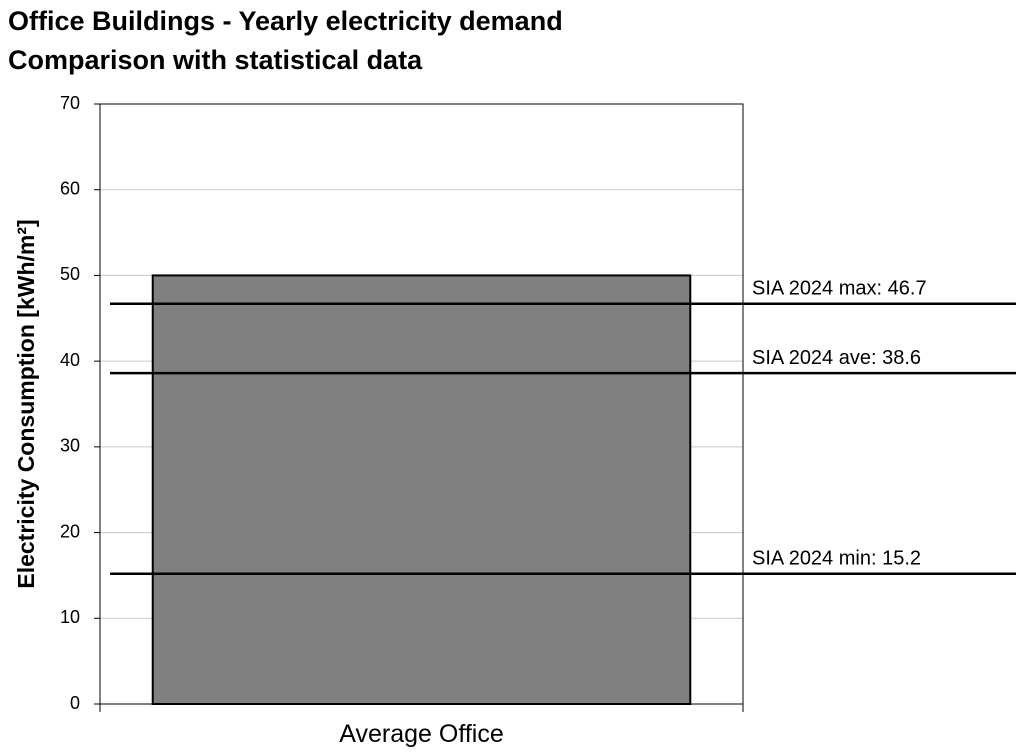 Image resolution: width=1024 pixels, height=754 pixels. What do you see at coordinates (70, 274) in the screenshot?
I see `y-tick-label: 50` at bounding box center [70, 274].